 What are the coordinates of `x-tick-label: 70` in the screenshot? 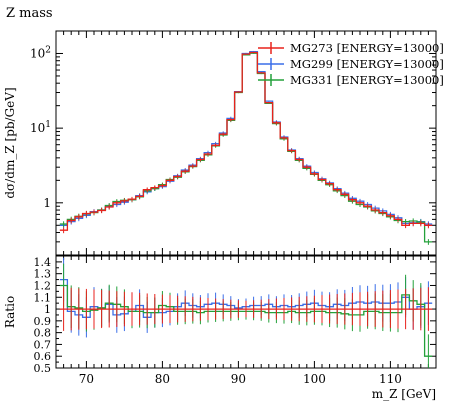 It's located at (86, 379).